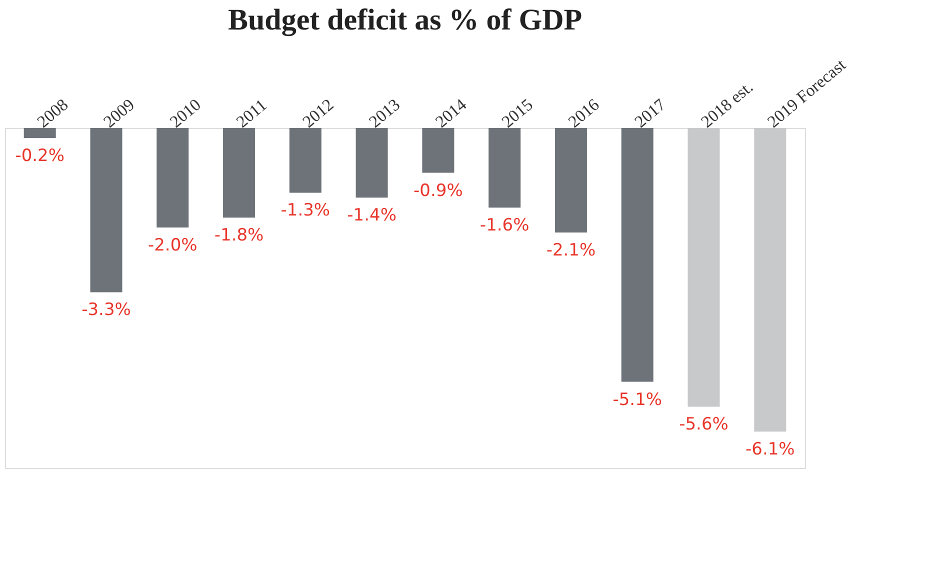 The height and width of the screenshot is (575, 950). What do you see at coordinates (637, 400) in the screenshot?
I see `data-label: -5.1%` at bounding box center [637, 400].